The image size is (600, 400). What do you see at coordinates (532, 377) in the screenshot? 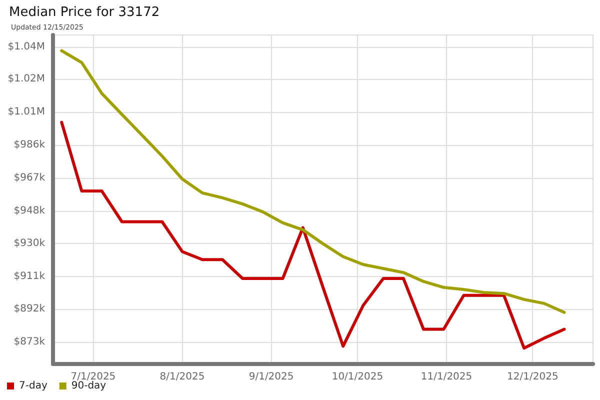
I see `x-tick-label: 12/1/2025` at bounding box center [532, 377].